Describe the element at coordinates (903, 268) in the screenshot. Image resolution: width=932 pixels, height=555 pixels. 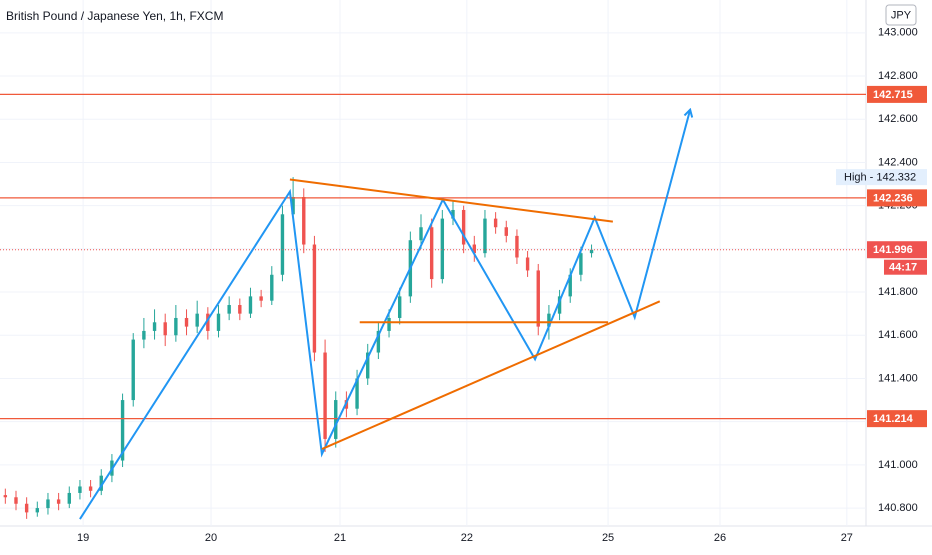
I see `countdown: 44:17` at that location.